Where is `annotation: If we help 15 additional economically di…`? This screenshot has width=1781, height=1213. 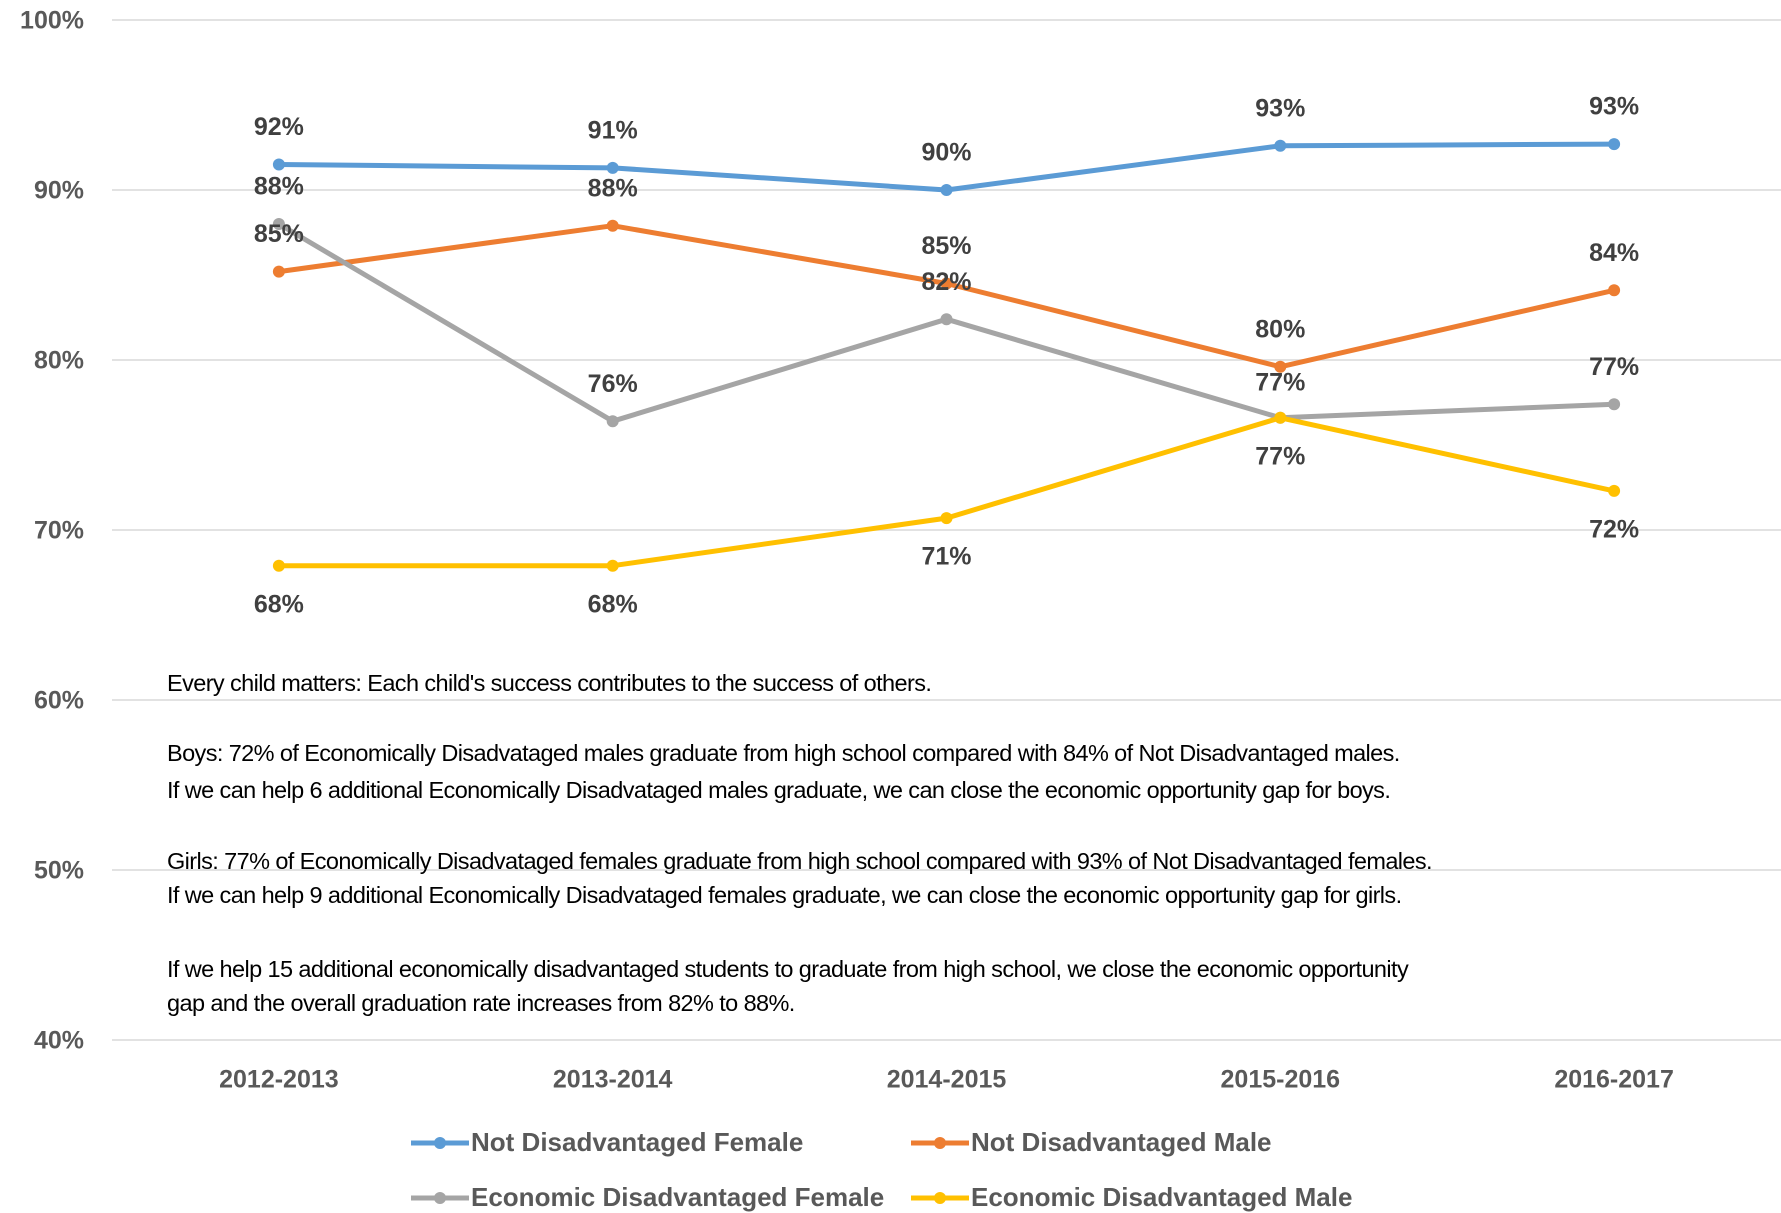
annotation: If we help 15 additional economically di… is located at coordinates (788, 969).